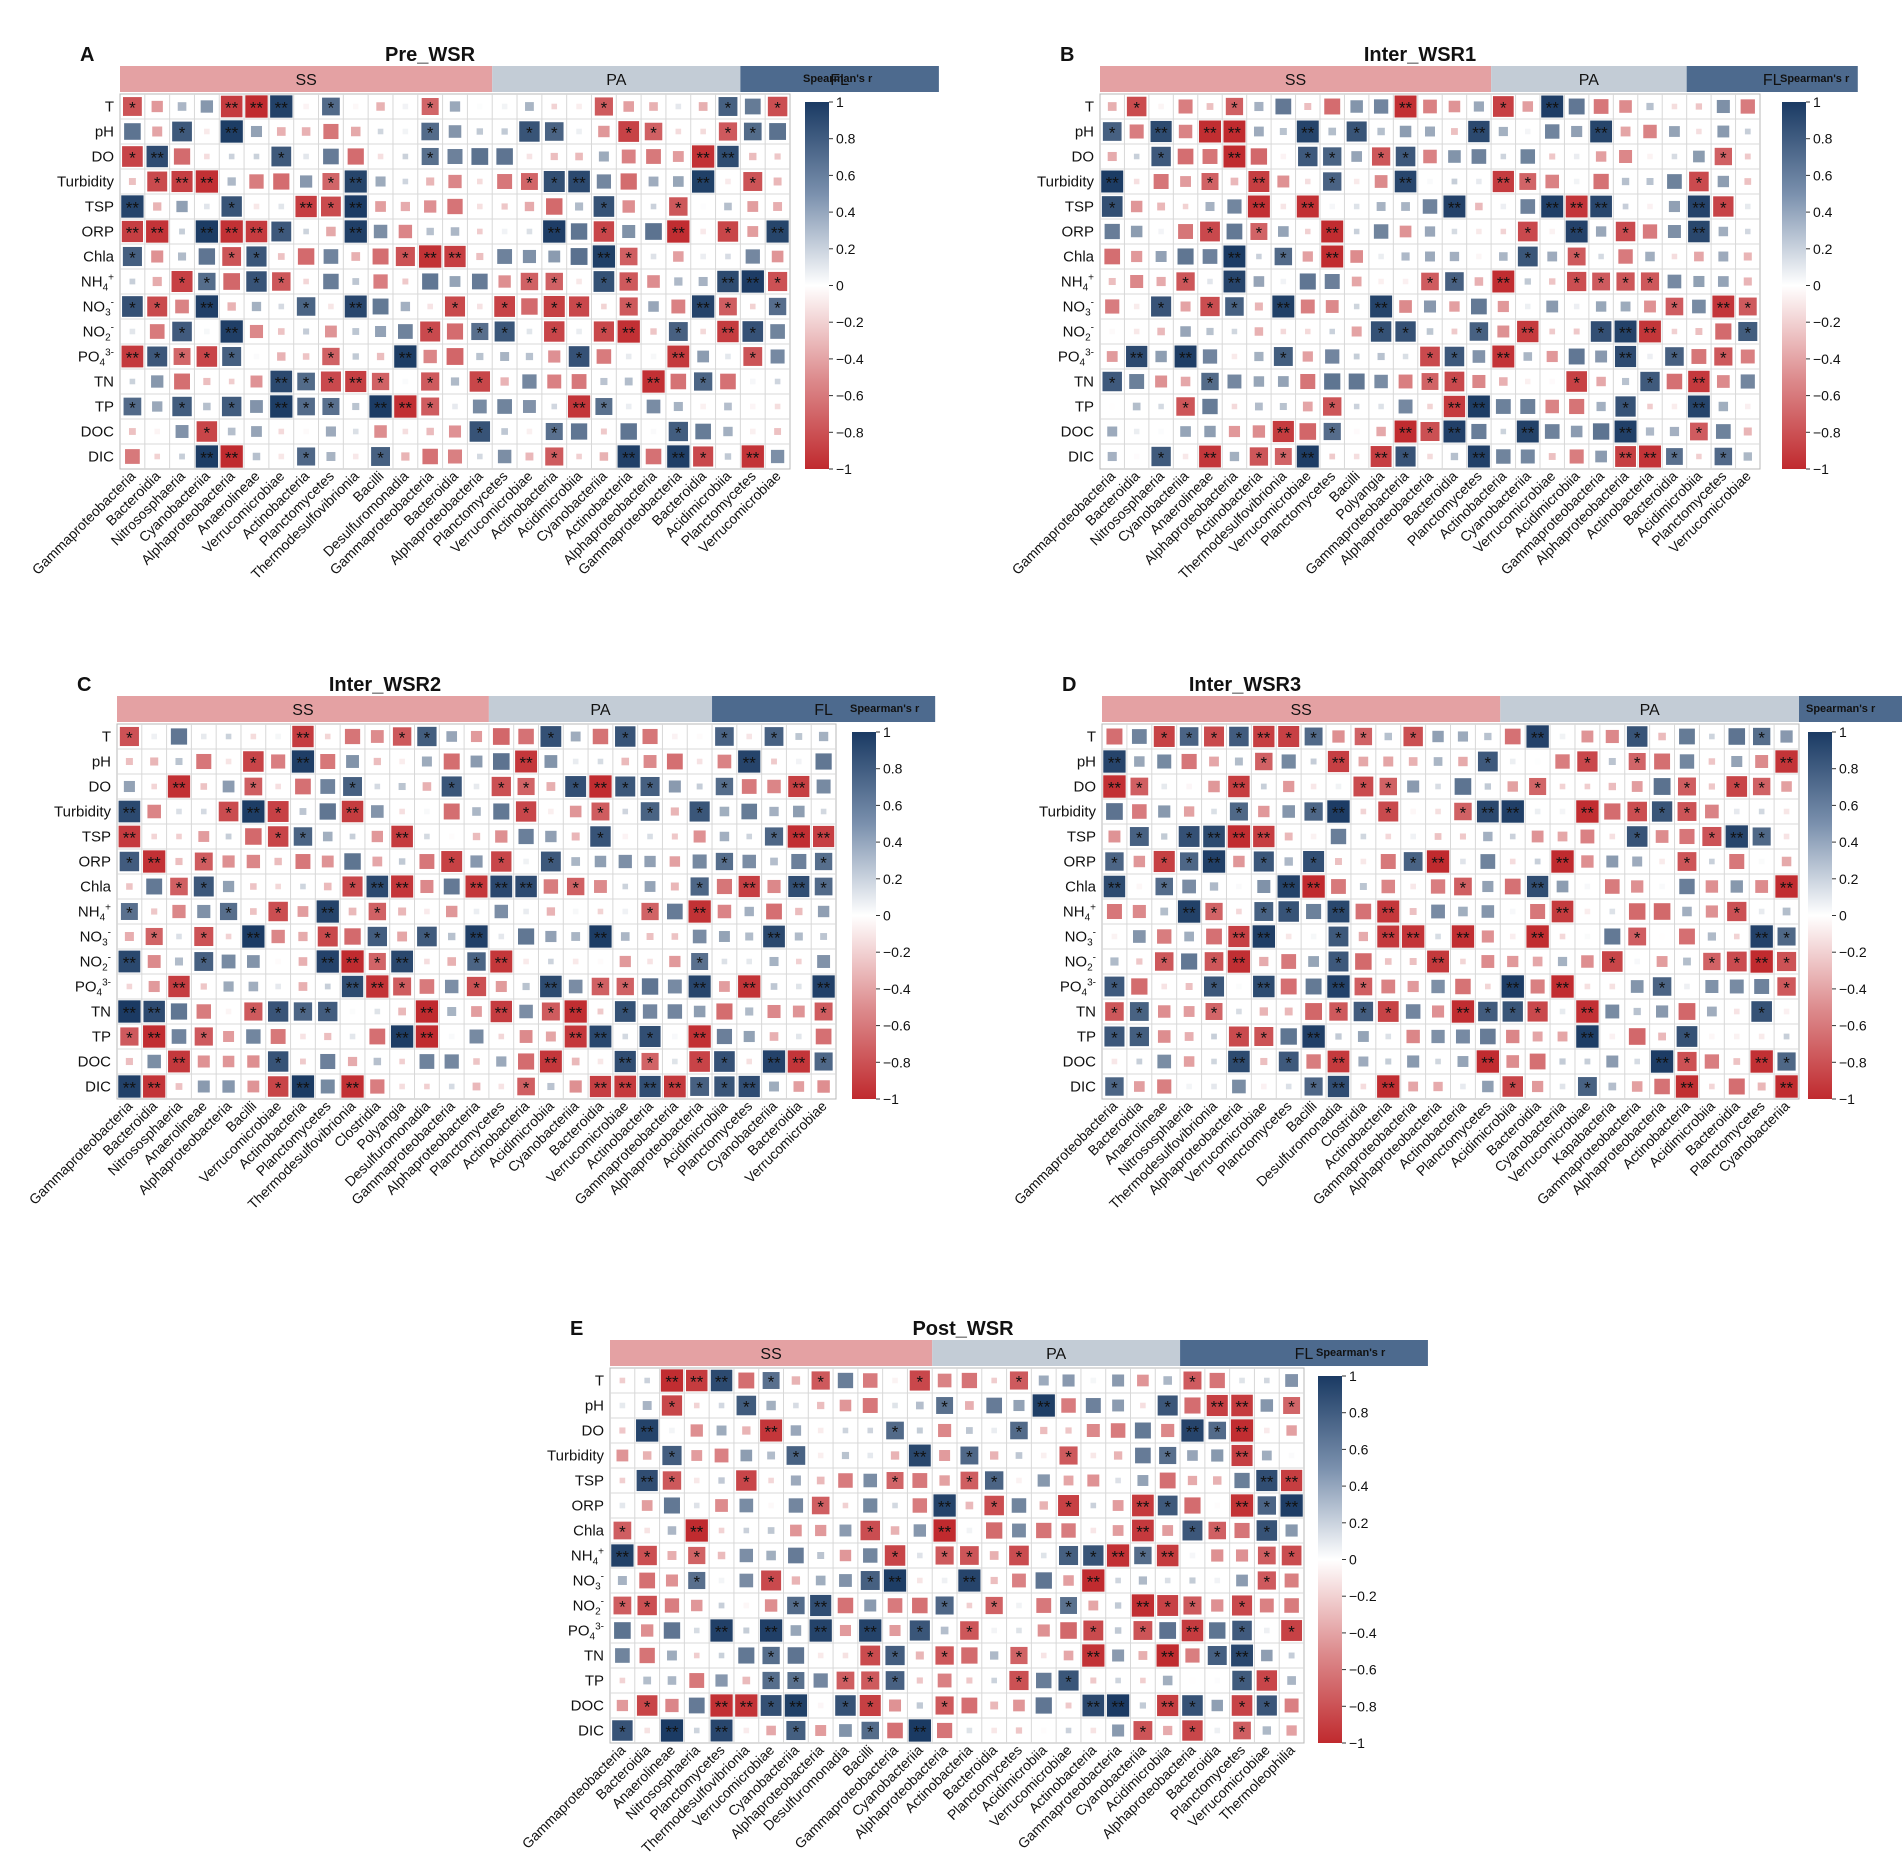  I want to click on panel-title: Inter_WSR1, so click(1420, 55).